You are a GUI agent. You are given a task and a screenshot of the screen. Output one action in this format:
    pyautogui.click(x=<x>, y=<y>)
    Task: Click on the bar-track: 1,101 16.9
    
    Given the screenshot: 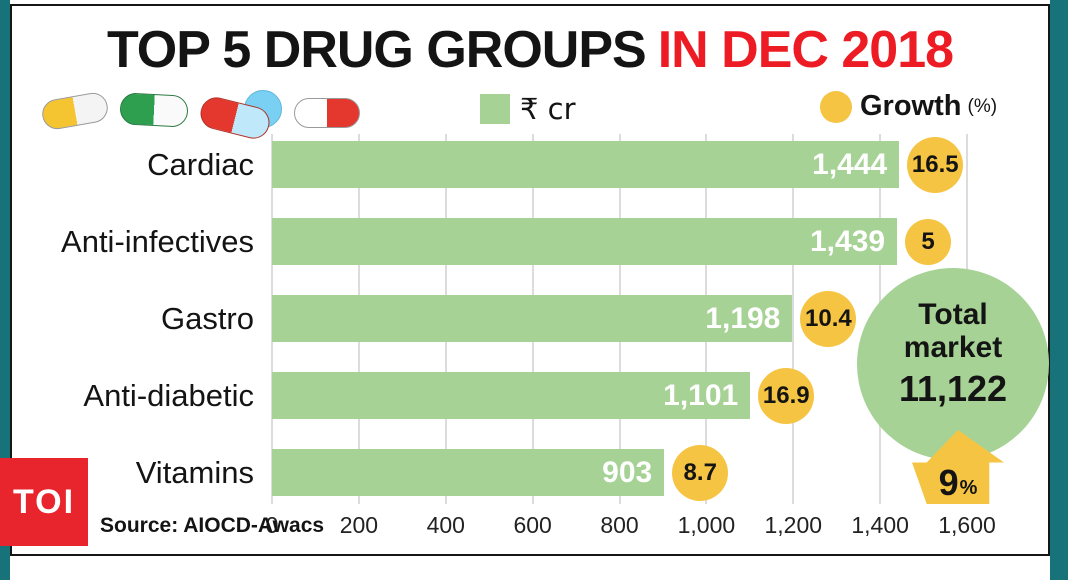 What is the action you would take?
    pyautogui.click(x=619, y=395)
    